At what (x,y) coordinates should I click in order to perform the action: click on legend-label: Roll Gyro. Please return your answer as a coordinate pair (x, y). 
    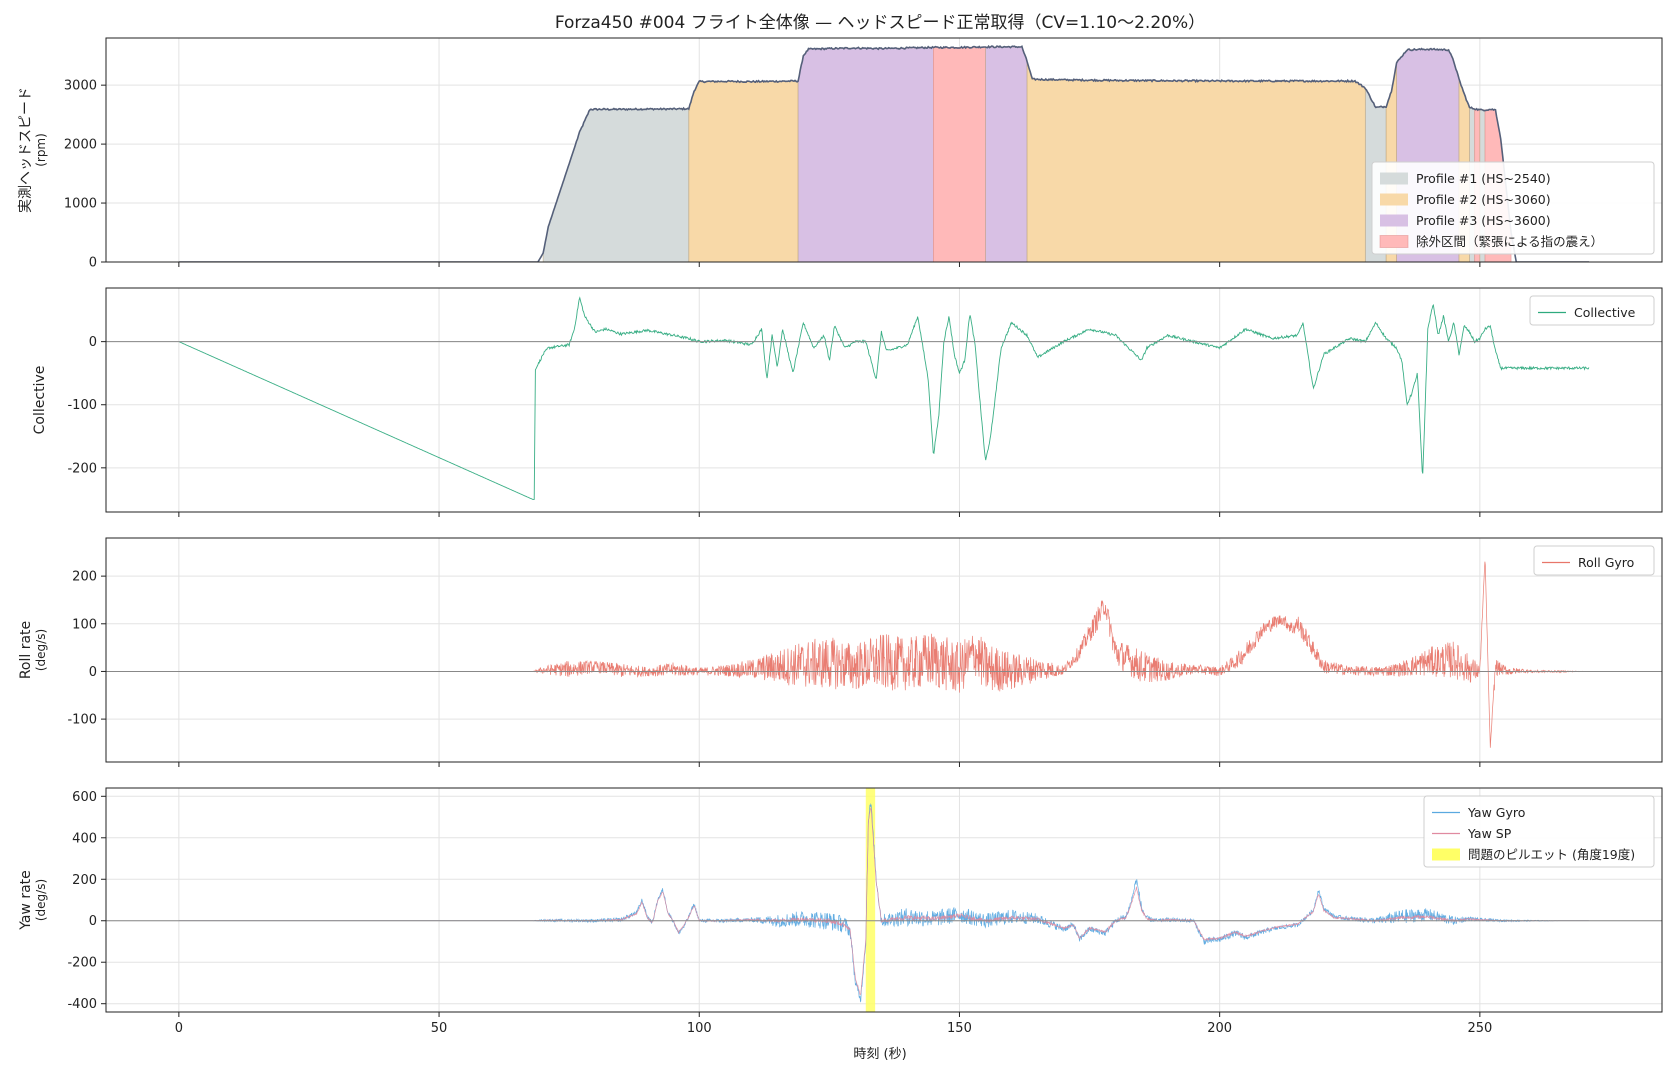
    Looking at the image, I should click on (1606, 562).